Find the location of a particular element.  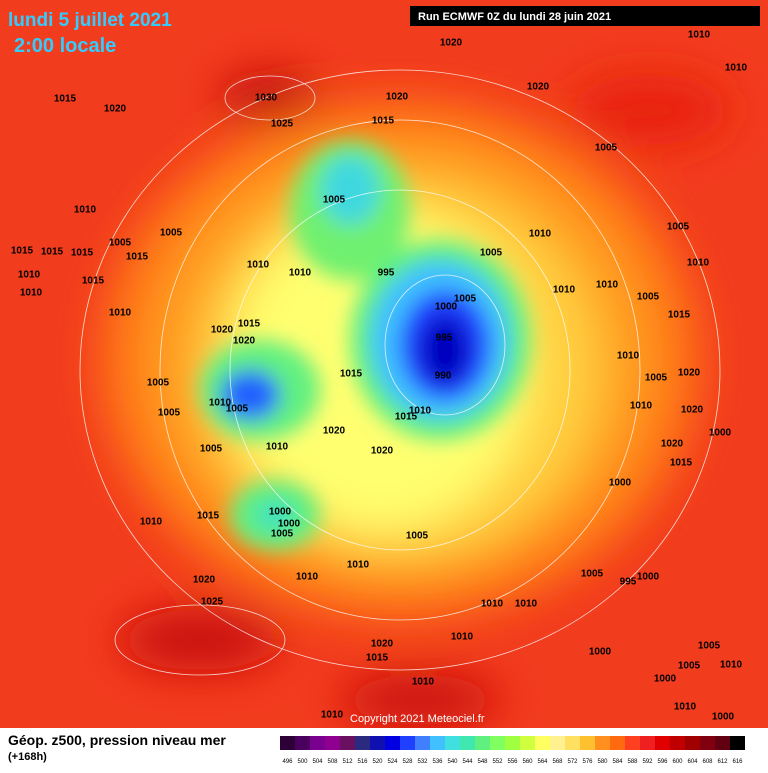

colorbar-label: 544 is located at coordinates (467, 762).